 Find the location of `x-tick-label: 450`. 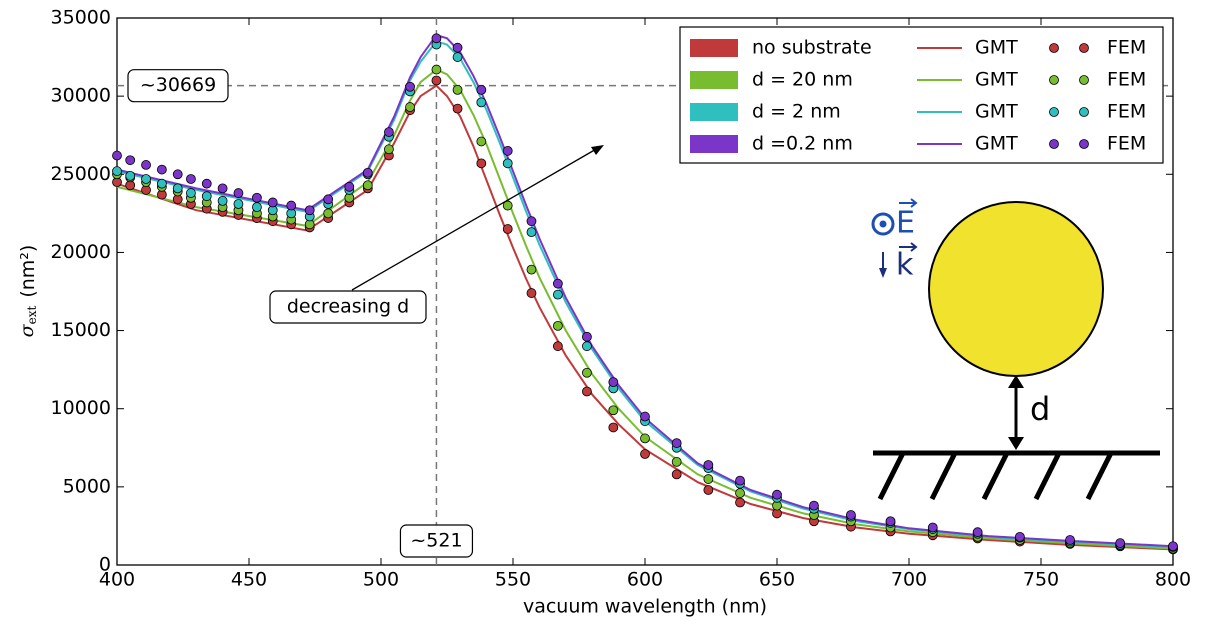

x-tick-label: 450 is located at coordinates (249, 580).